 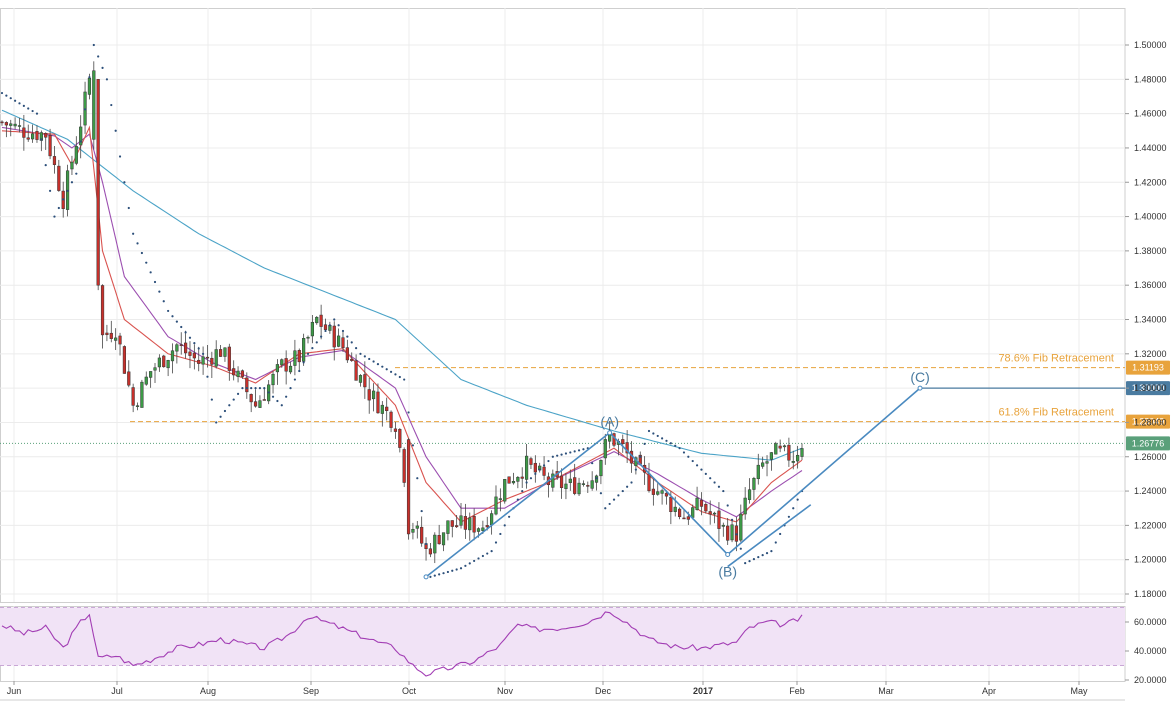 What do you see at coordinates (1150, 354) in the screenshot?
I see `y-tick-label: 1.32000` at bounding box center [1150, 354].